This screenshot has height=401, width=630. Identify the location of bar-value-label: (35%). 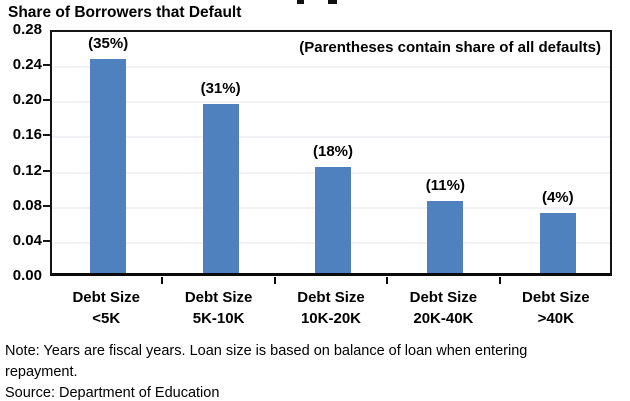
(108, 43).